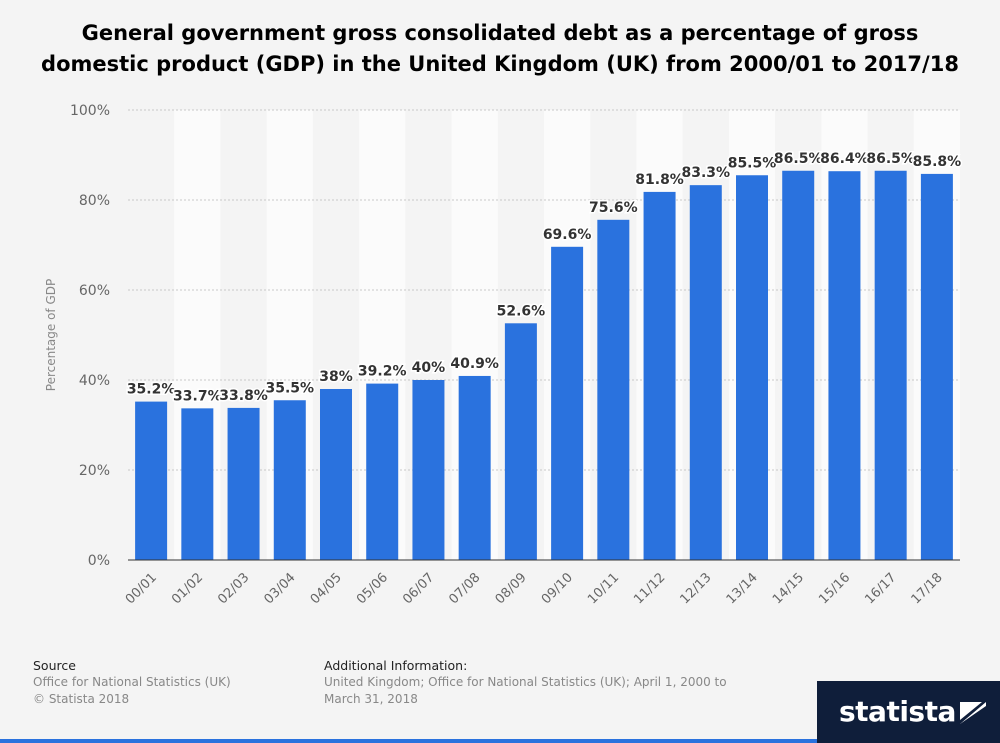  I want to click on y-tick-label: 0%, so click(99, 561).